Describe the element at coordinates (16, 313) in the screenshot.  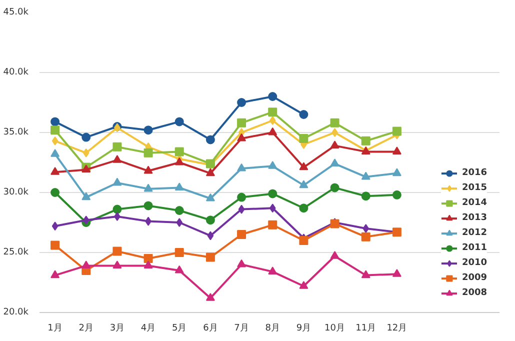
I see `y-tick-label: 20.0k` at that location.